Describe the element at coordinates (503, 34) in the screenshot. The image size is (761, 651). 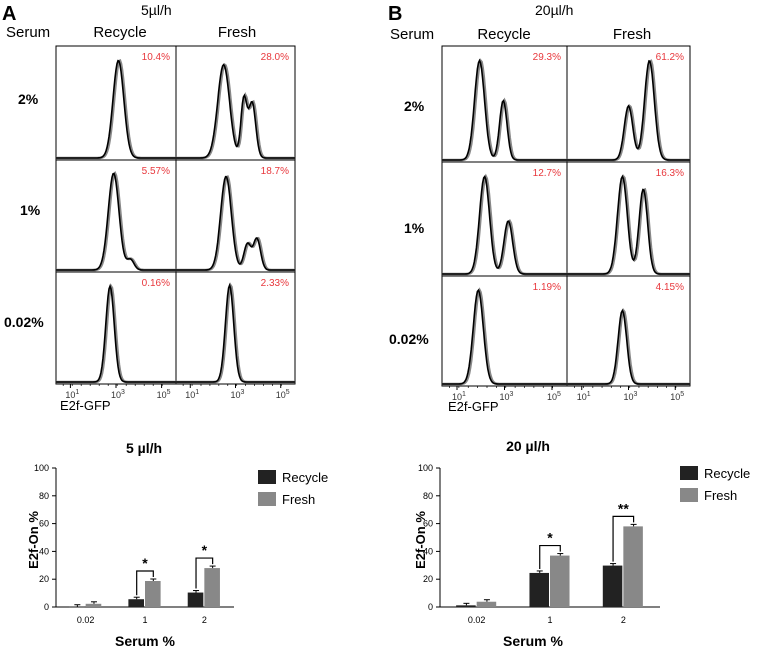
I see `panel-b-col-recycle: Recycle` at that location.